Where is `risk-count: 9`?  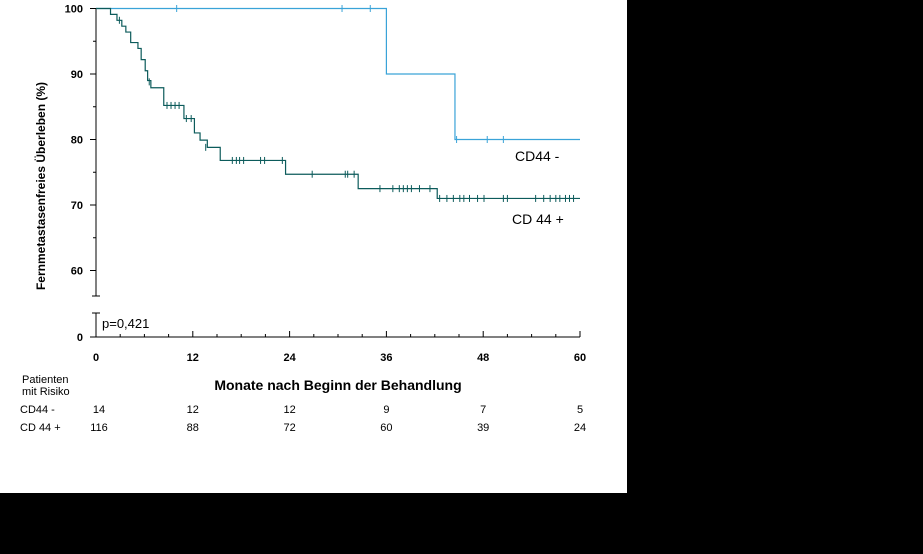
risk-count: 9 is located at coordinates (386, 410).